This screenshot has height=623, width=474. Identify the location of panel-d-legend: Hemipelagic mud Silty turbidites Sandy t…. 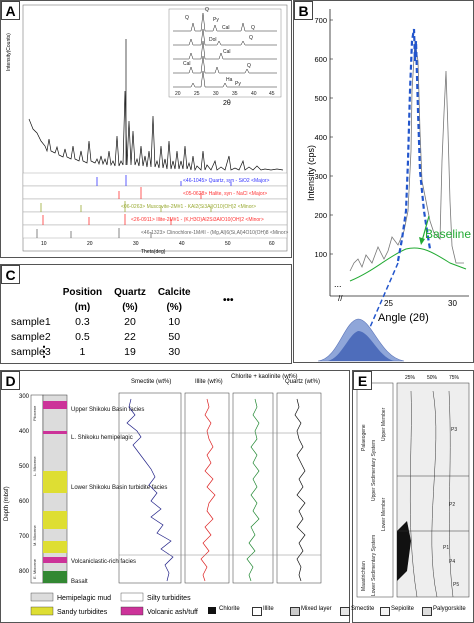
(114, 604).